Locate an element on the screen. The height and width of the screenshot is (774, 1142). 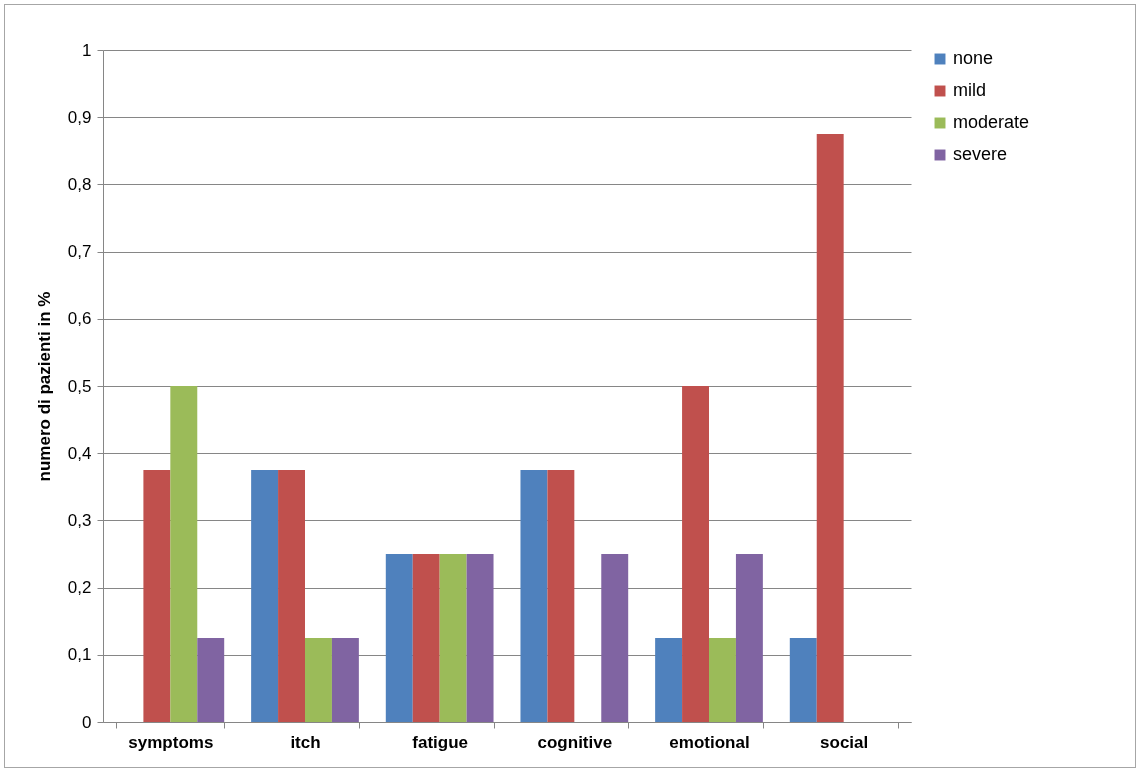
x-tick-label: social is located at coordinates (844, 742).